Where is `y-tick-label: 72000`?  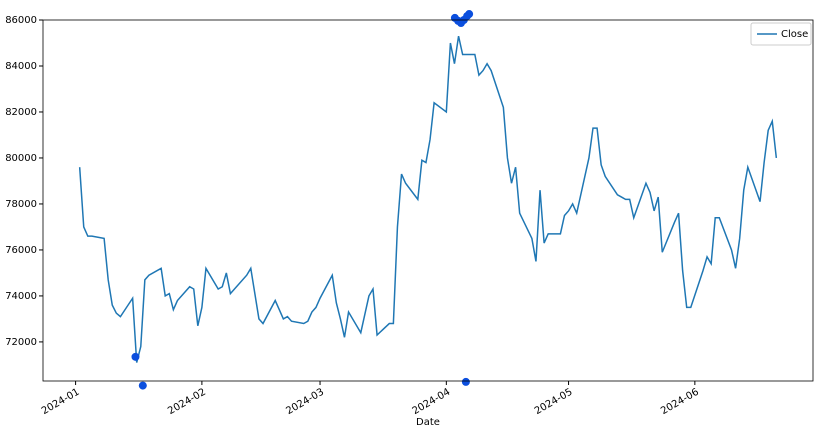
y-tick-label: 72000 is located at coordinates (21, 342).